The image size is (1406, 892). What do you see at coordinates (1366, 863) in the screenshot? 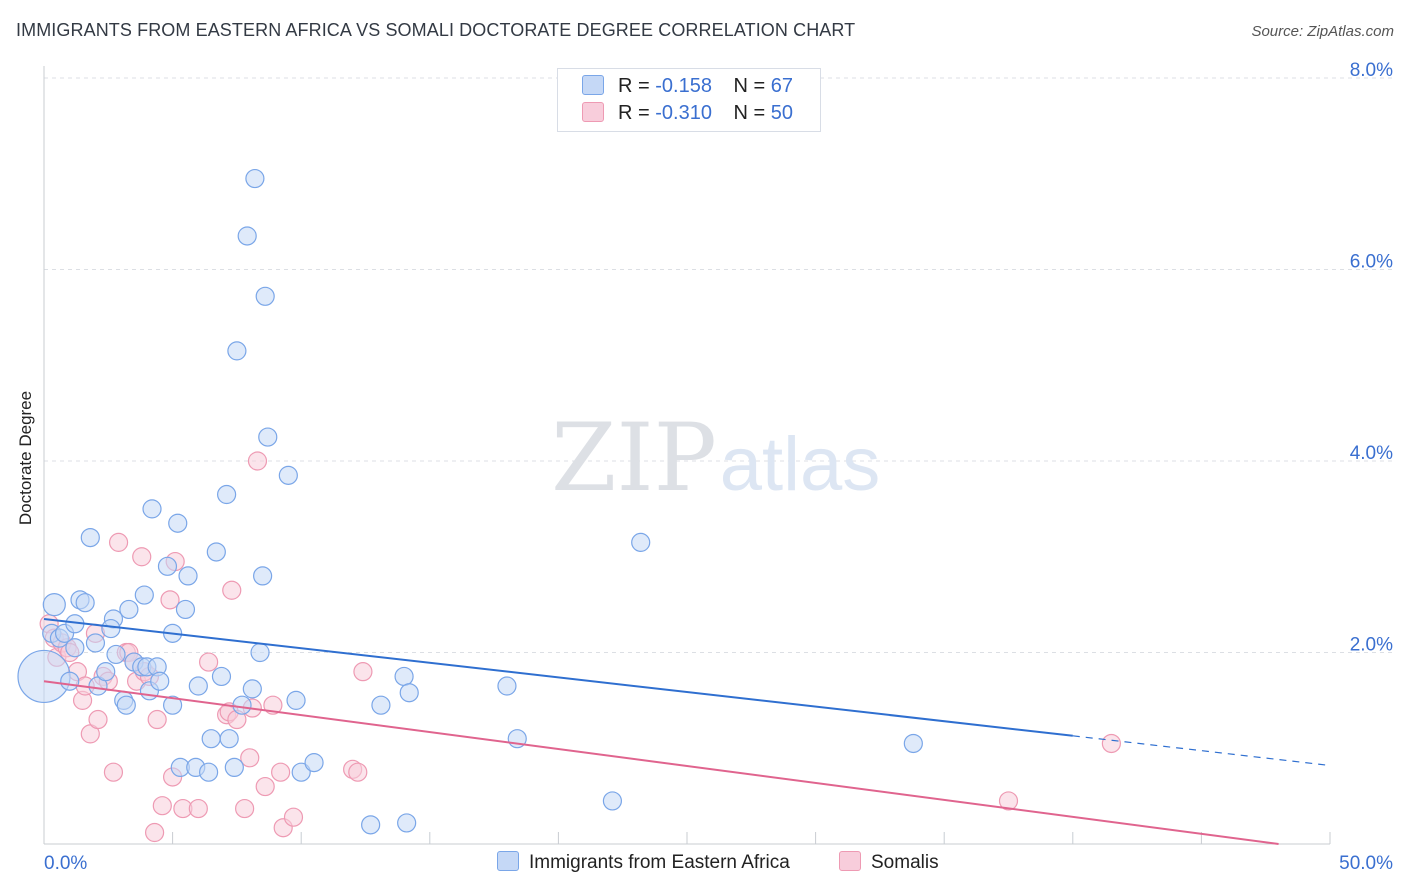
I see `x-tick-label-max: 50.0%` at bounding box center [1366, 863].